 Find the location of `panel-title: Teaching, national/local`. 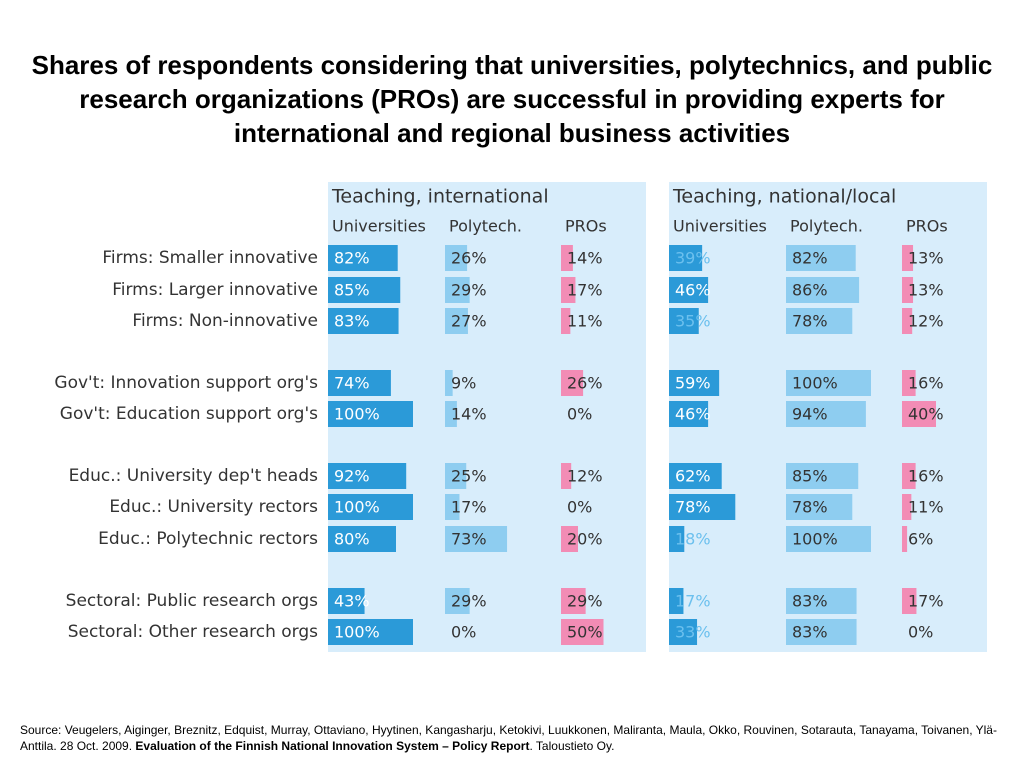

panel-title: Teaching, national/local is located at coordinates (784, 197).